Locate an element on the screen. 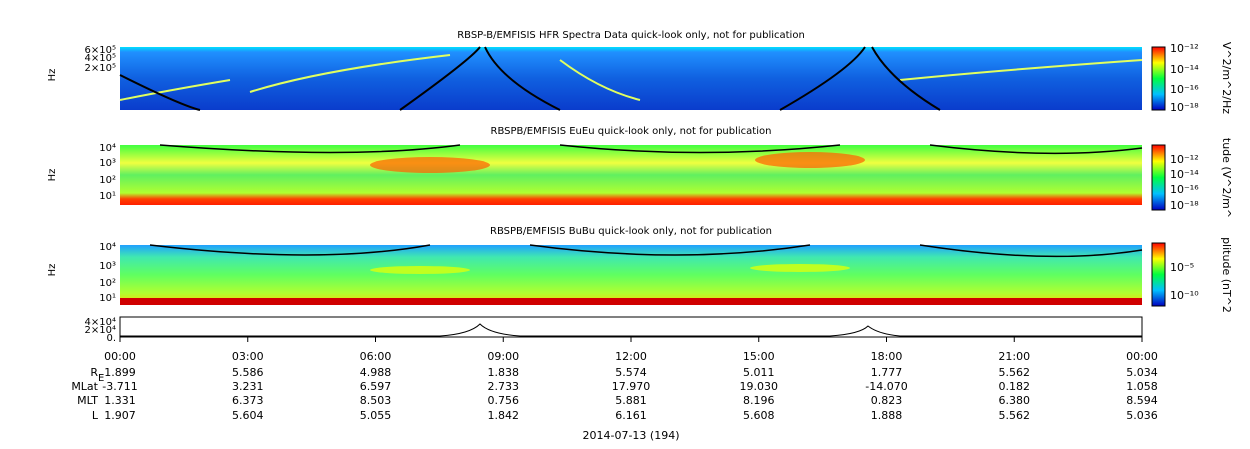 The image size is (1250, 449). y-tick-label: 4×10⁴ is located at coordinates (100, 322).